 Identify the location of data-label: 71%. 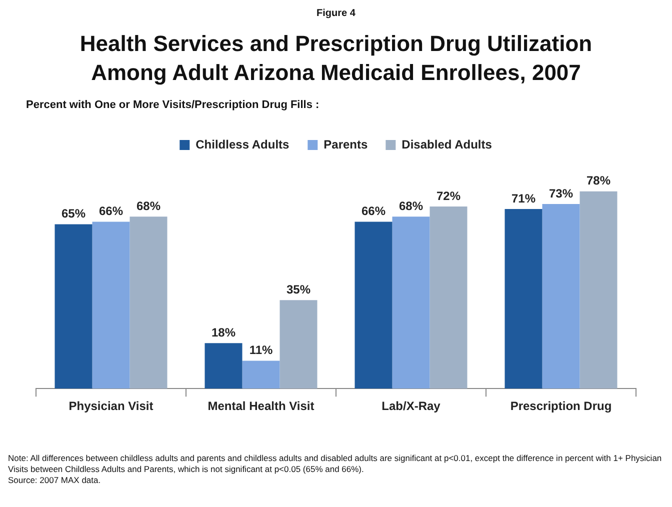
(523, 198).